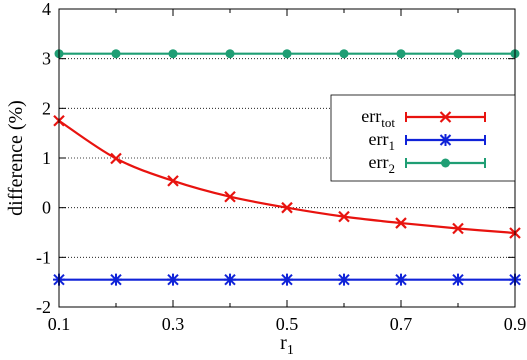  Describe the element at coordinates (59, 324) in the screenshot. I see `x-tick-label: 0.1` at that location.